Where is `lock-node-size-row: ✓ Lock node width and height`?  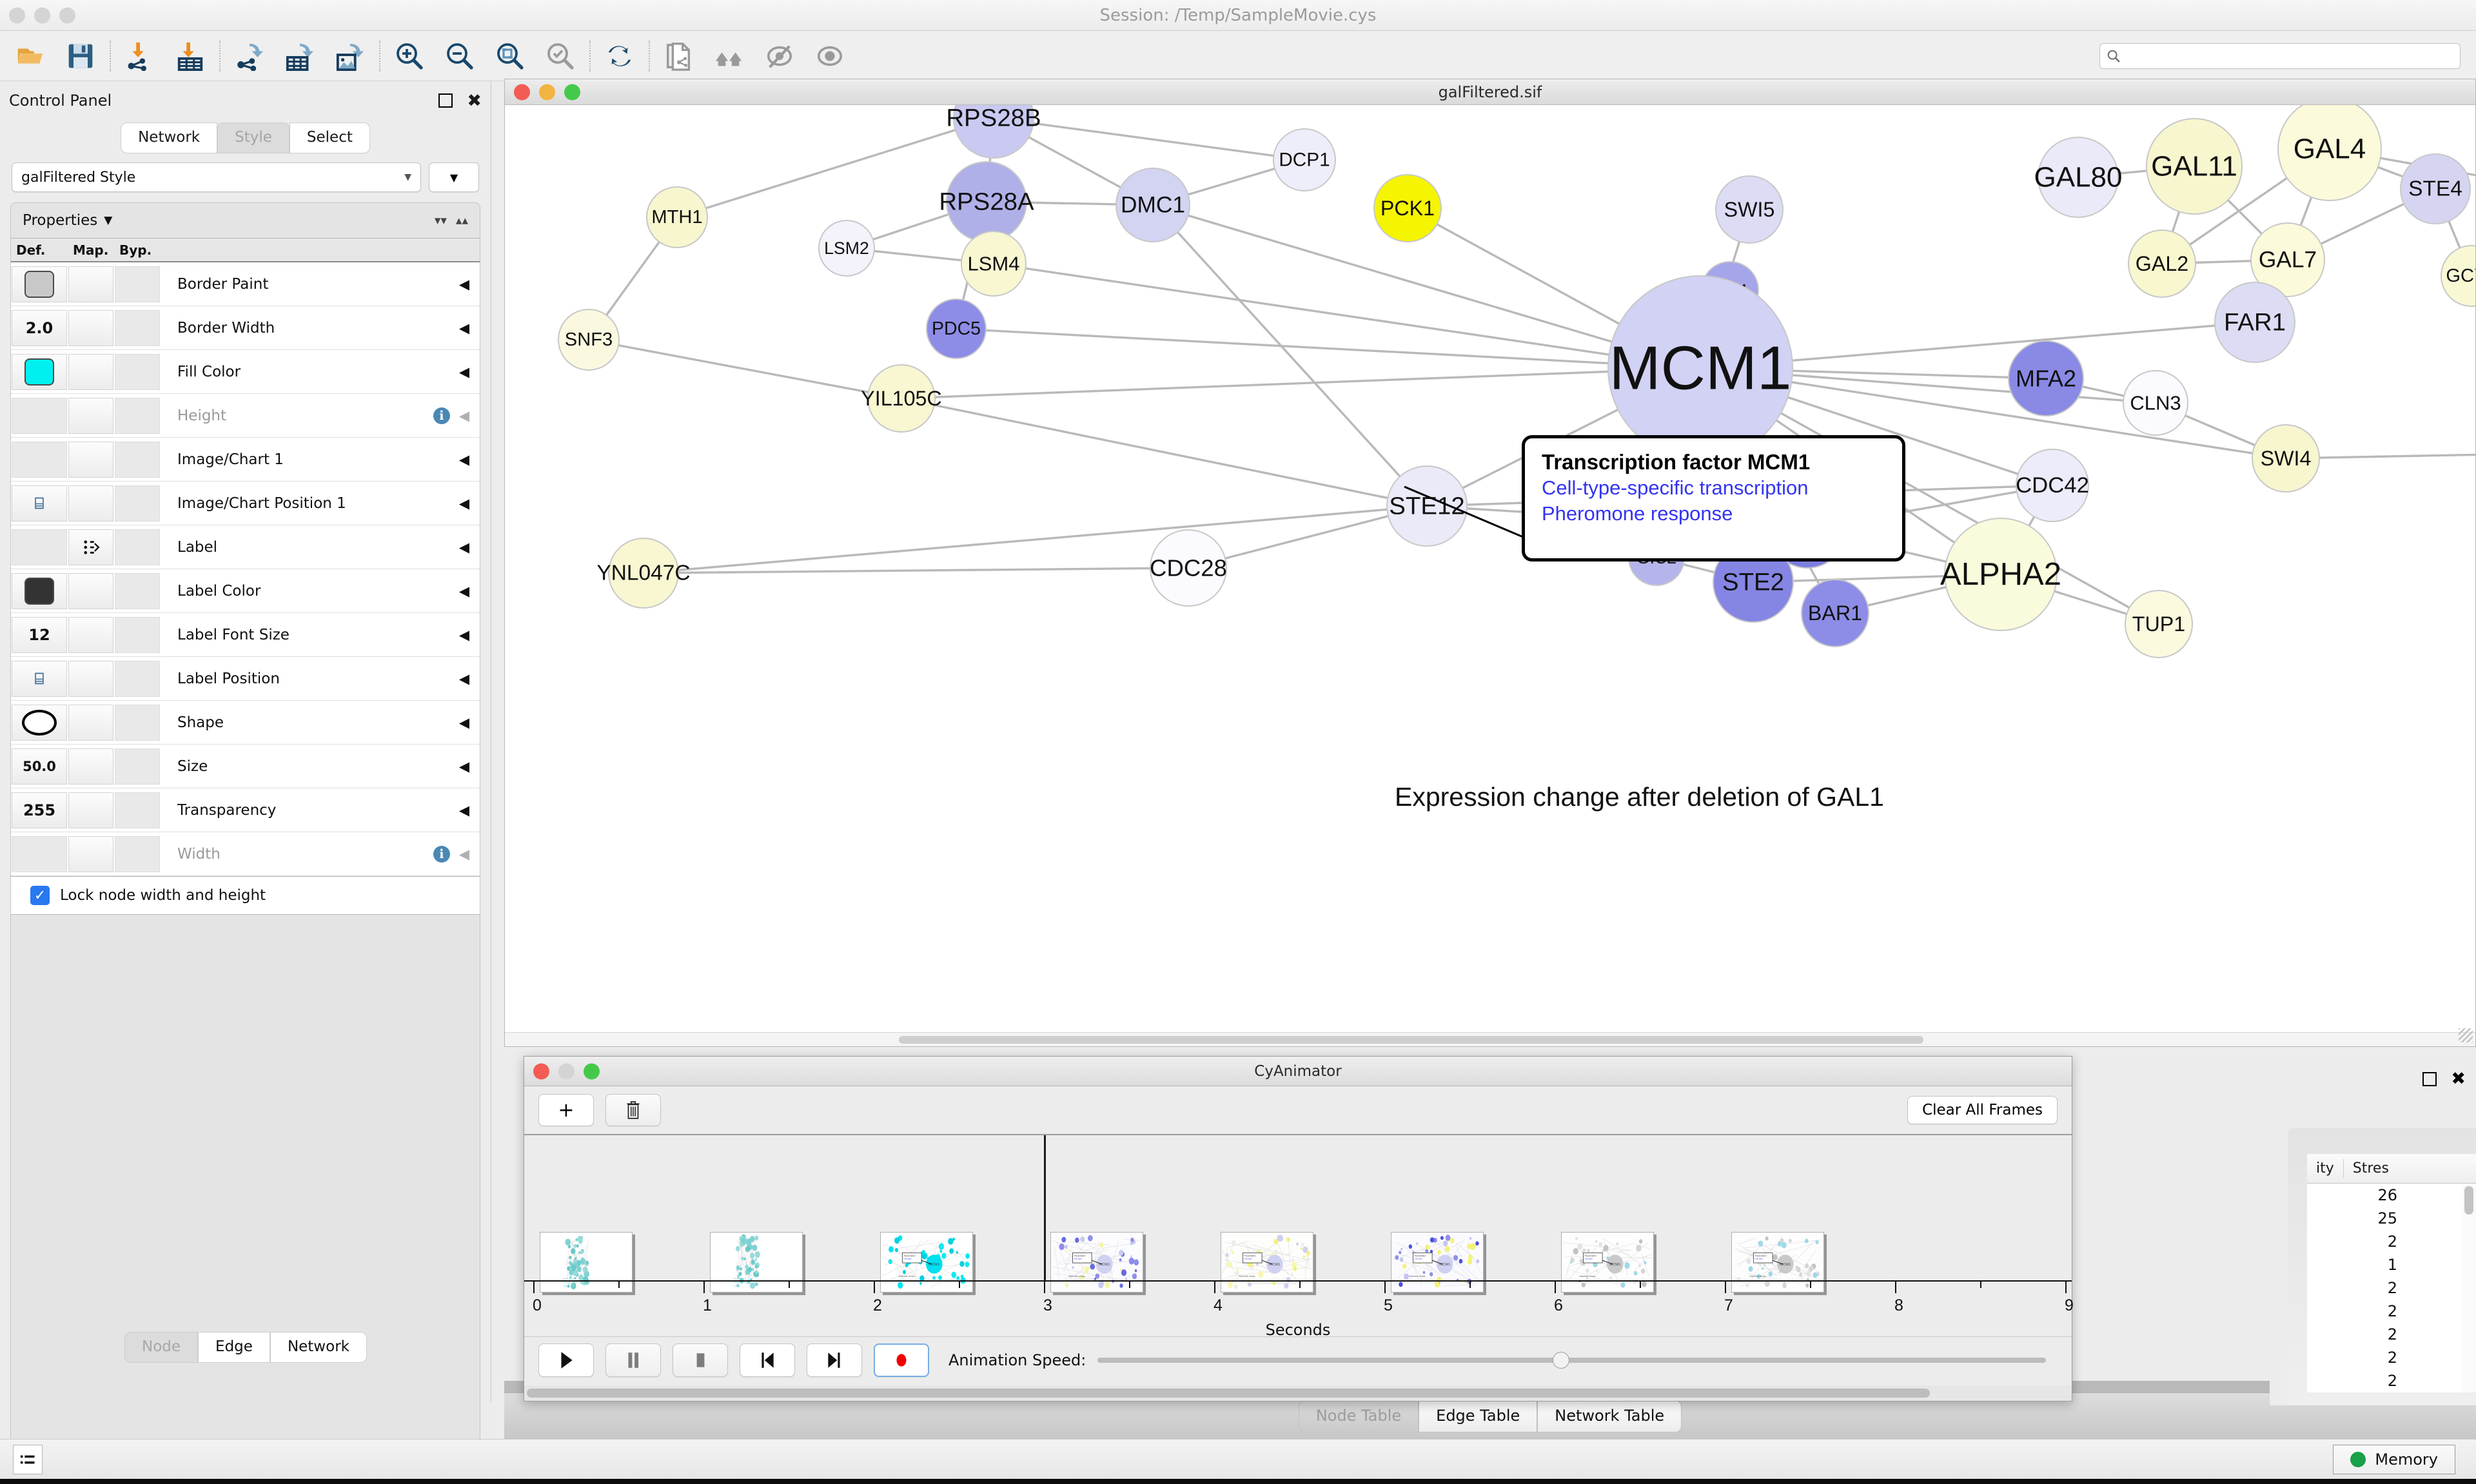 lock-node-size-row: ✓ Lock node width and height is located at coordinates (245, 896).